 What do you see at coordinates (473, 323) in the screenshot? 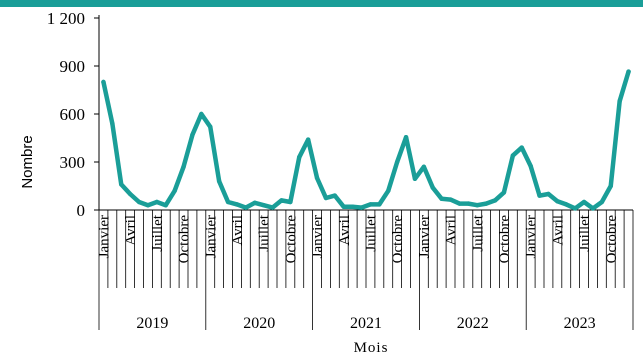
I see `x-year-label: 2022` at bounding box center [473, 323].